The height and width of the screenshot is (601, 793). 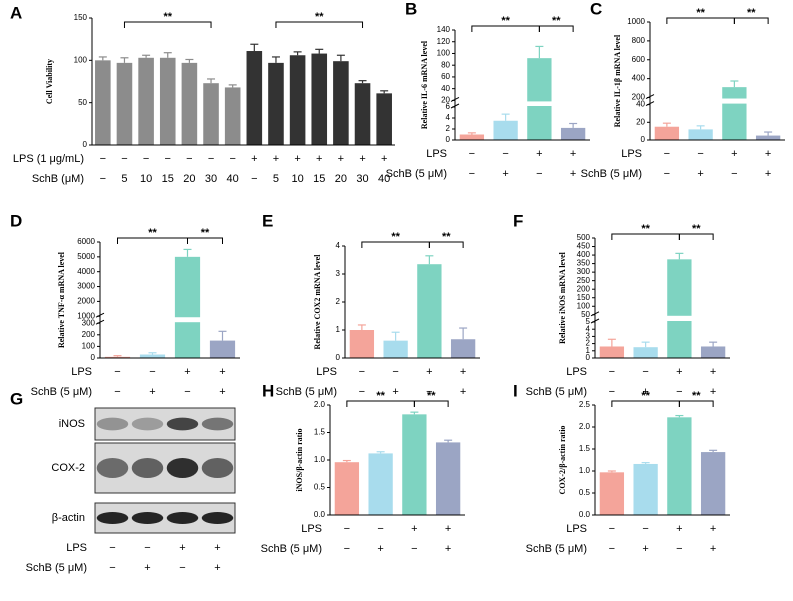 I want to click on panel-letter: I, so click(x=515, y=390).